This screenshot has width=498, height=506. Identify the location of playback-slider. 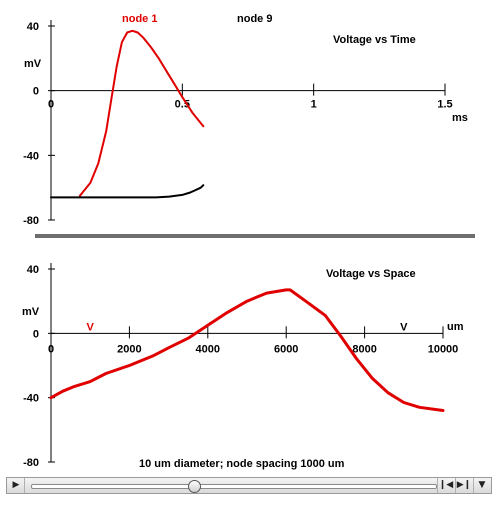
(234, 486).